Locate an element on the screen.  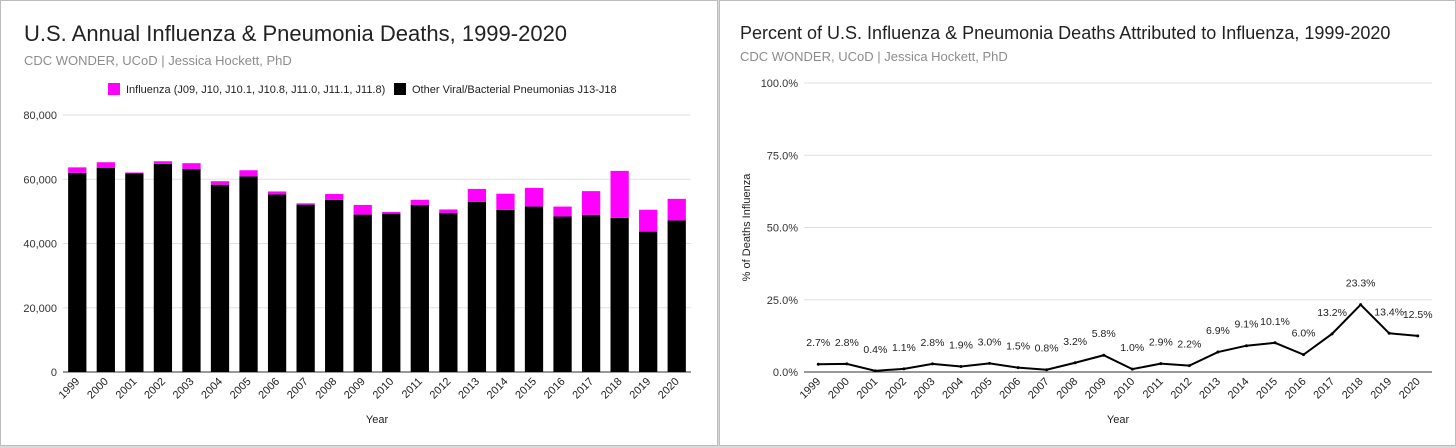
y-tick-label: 25.0% is located at coordinates (782, 301).